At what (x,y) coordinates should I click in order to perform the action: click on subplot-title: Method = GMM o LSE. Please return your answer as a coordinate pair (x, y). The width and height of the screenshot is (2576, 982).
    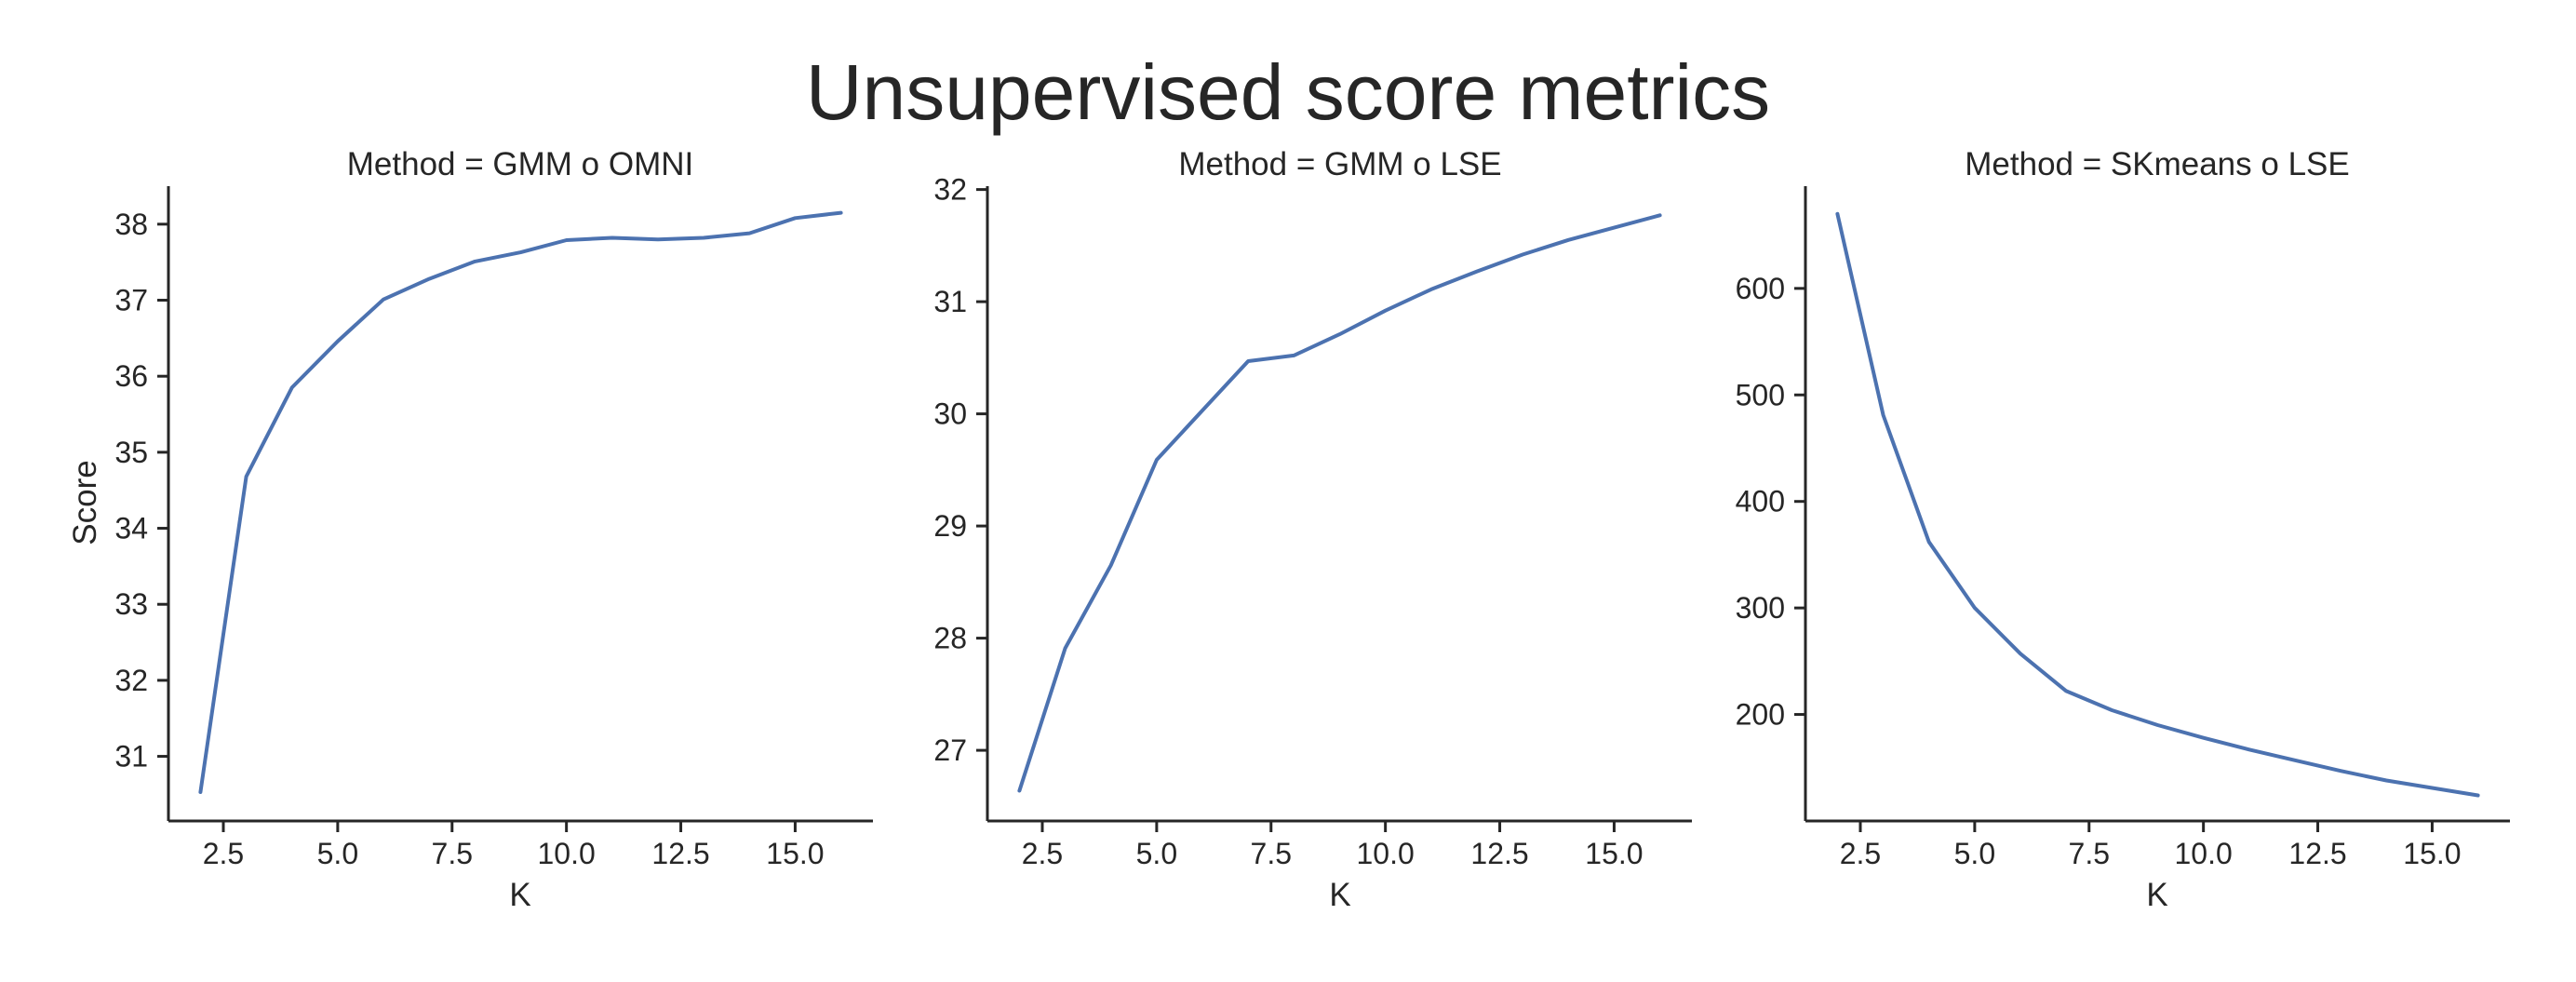
    Looking at the image, I should click on (1339, 164).